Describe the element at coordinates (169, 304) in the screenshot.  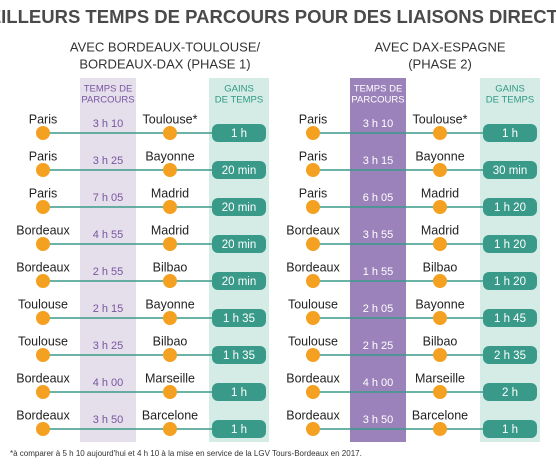
I see `to-city: Bayonne` at that location.